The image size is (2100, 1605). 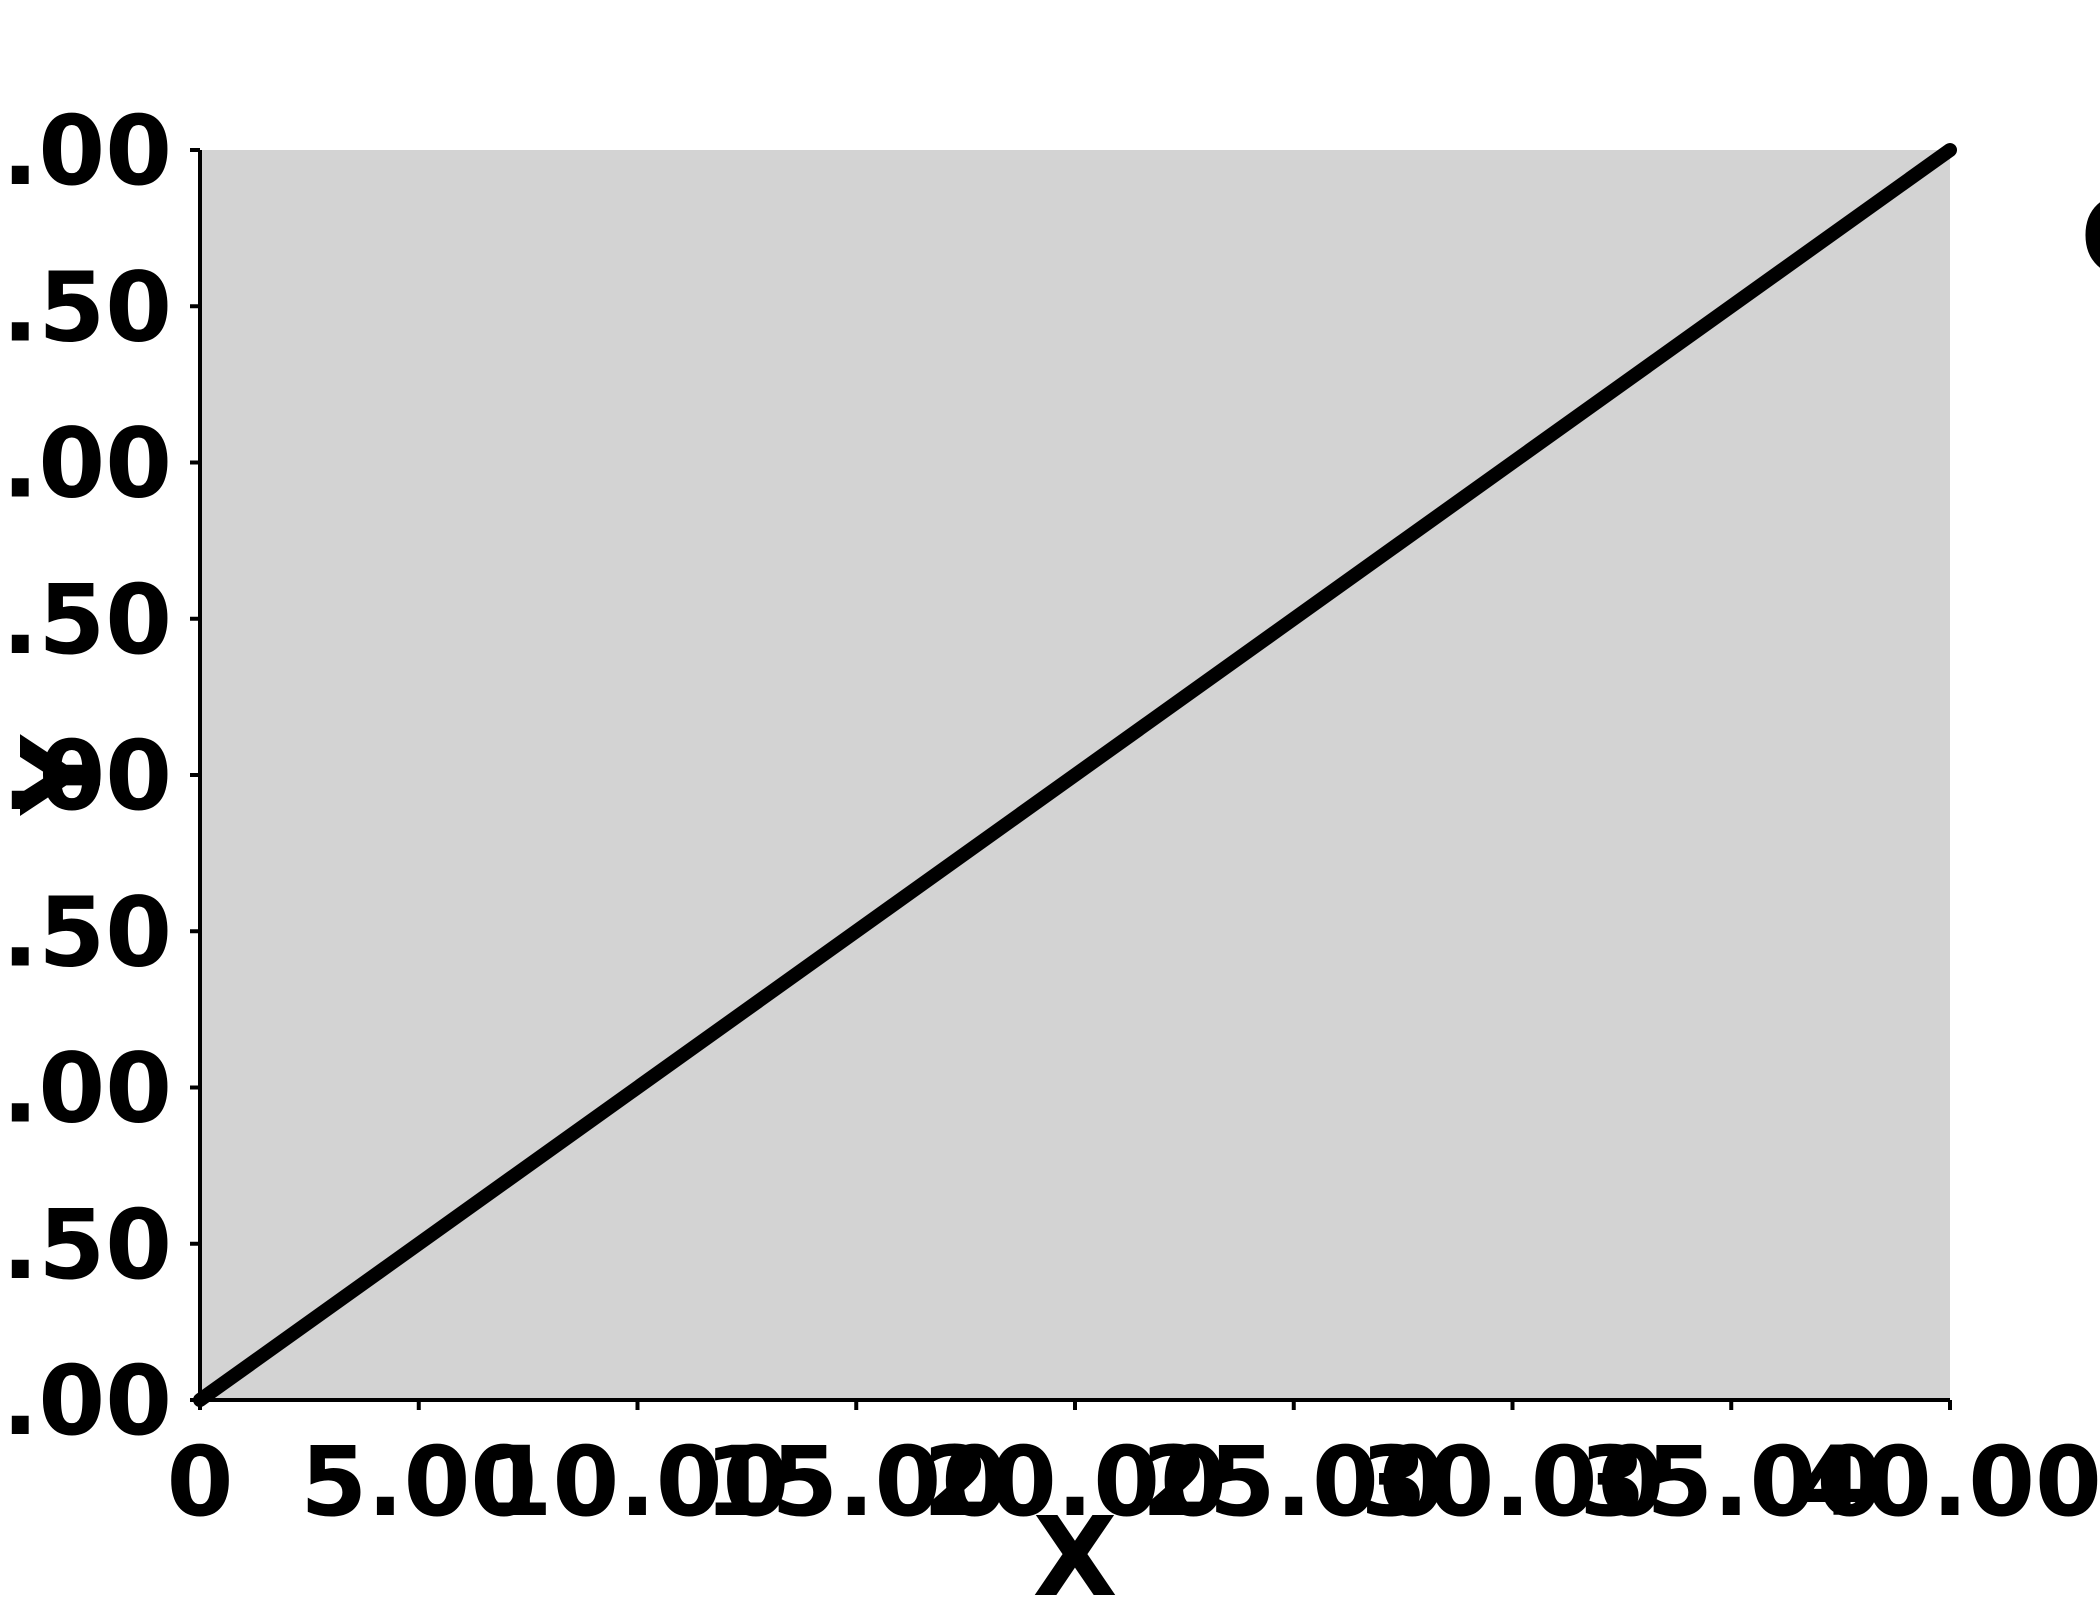 What do you see at coordinates (86, 151) in the screenshot?
I see `y-tick-label: 4.00` at bounding box center [86, 151].